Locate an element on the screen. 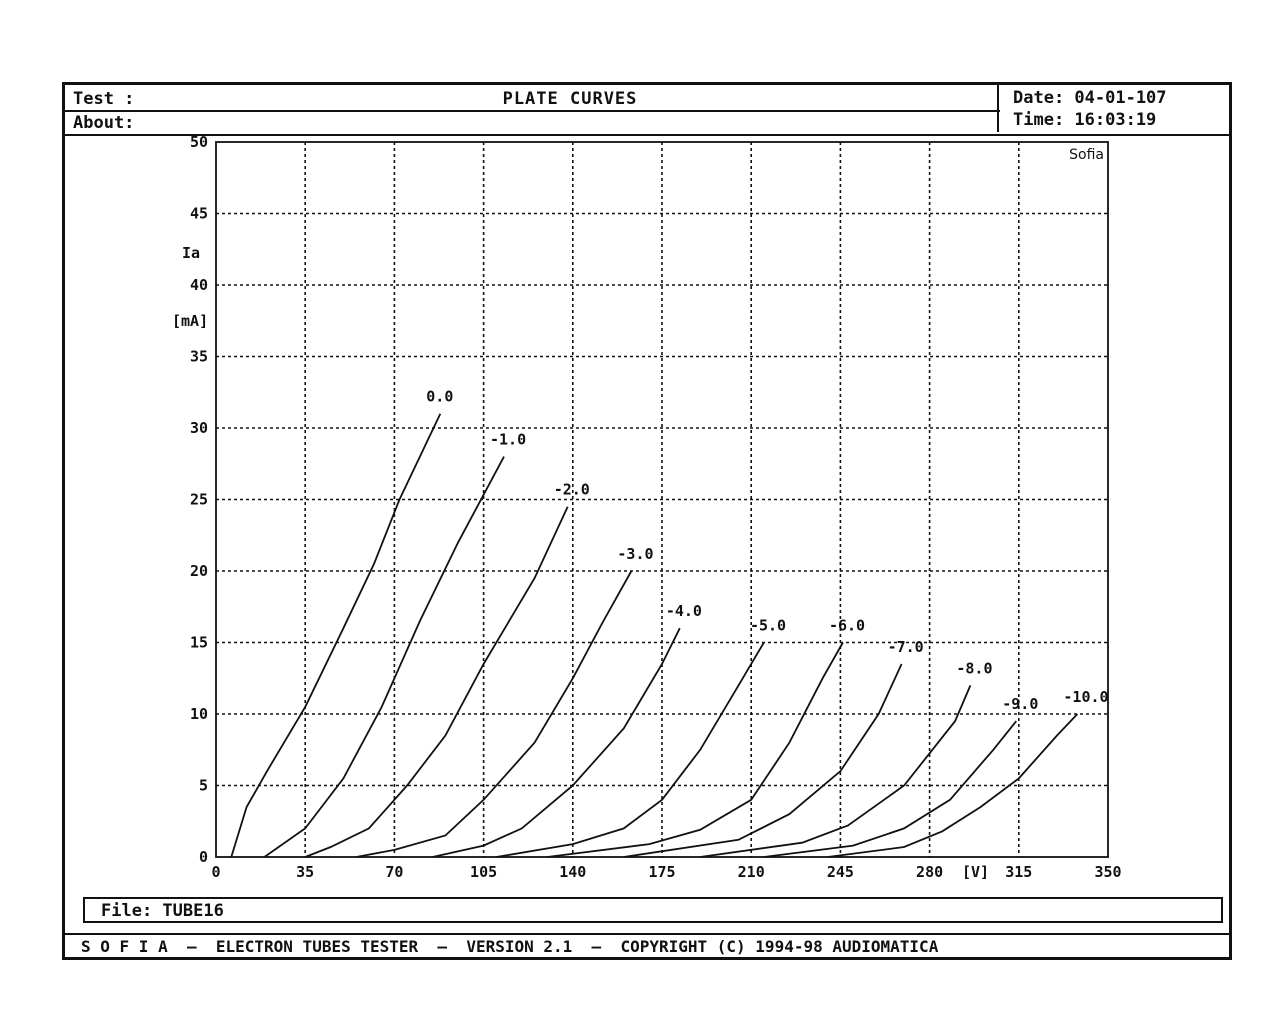 This screenshot has width=1280, height=1019. footer-divider is located at coordinates (647, 934).